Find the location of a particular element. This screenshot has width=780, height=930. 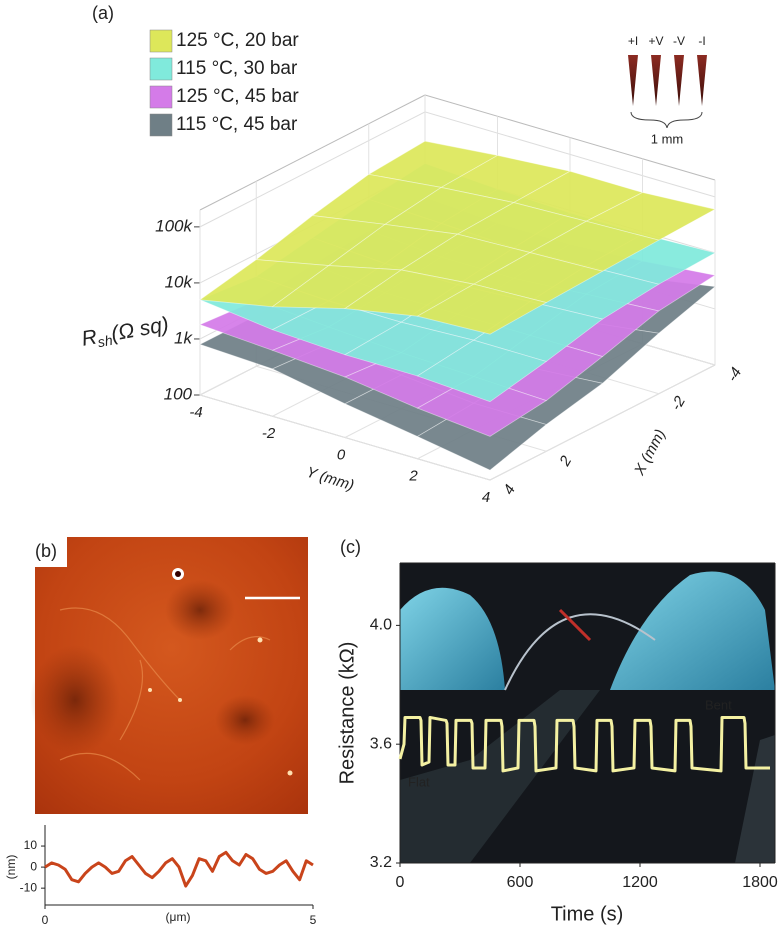

legend-label: 115 °C, 30 bar is located at coordinates (237, 68).